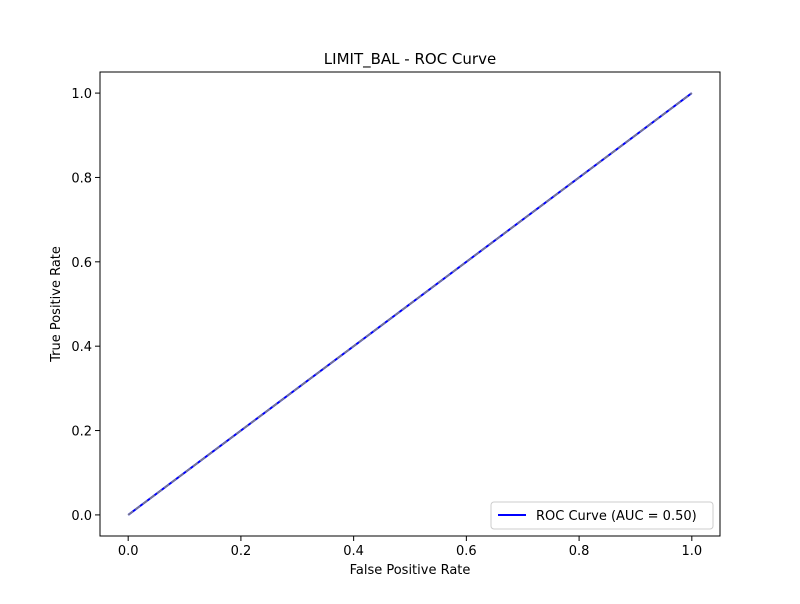 Image resolution: width=800 pixels, height=604 pixels. I want to click on y-axis: 0.0 0.2 0.4 0.6 0.8 1.0, so click(85, 305).